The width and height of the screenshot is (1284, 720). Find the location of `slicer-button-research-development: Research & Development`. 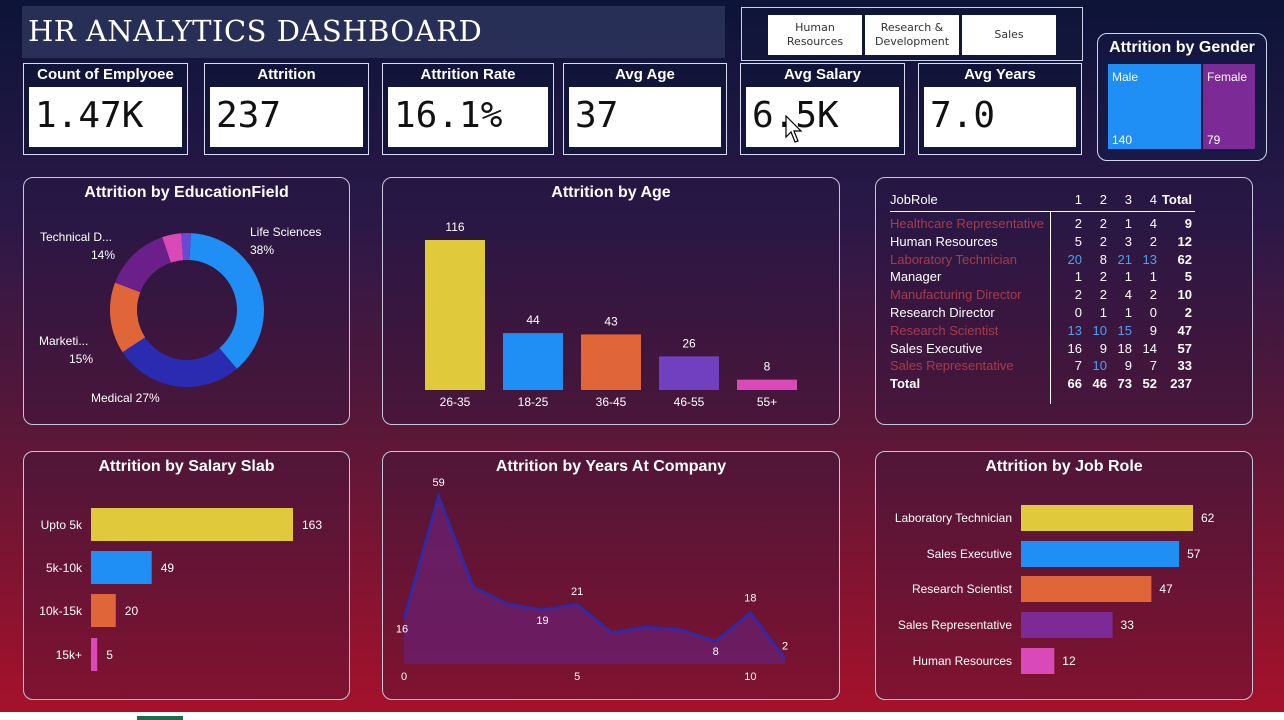

slicer-button-research-development: Research & Development is located at coordinates (912, 35).